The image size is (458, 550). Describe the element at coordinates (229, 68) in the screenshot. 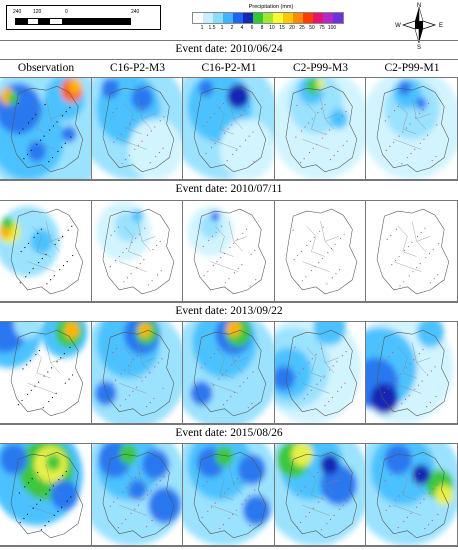

I see `column-header: C16-P2-M1` at that location.